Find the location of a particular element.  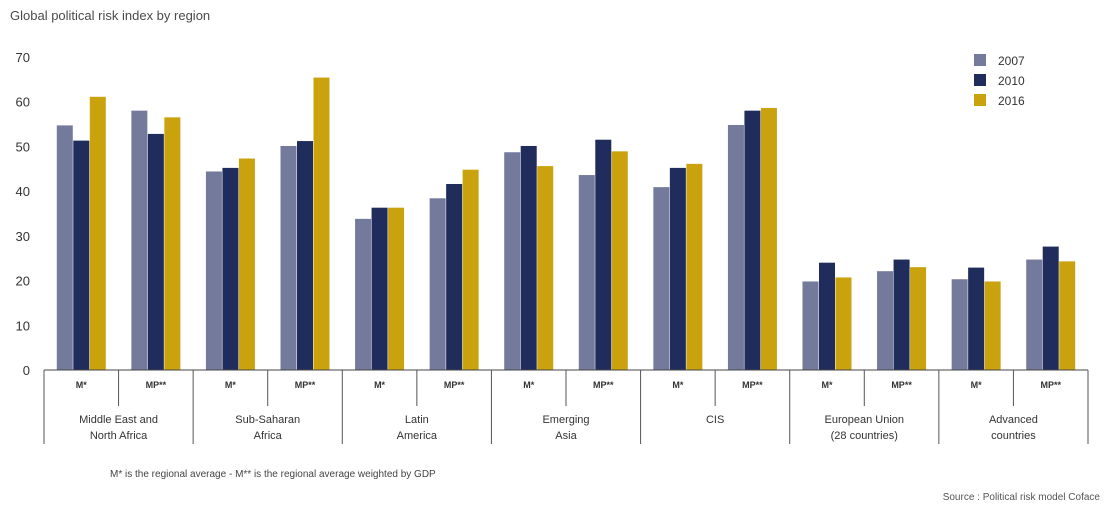

group-label: Africa is located at coordinates (268, 436).